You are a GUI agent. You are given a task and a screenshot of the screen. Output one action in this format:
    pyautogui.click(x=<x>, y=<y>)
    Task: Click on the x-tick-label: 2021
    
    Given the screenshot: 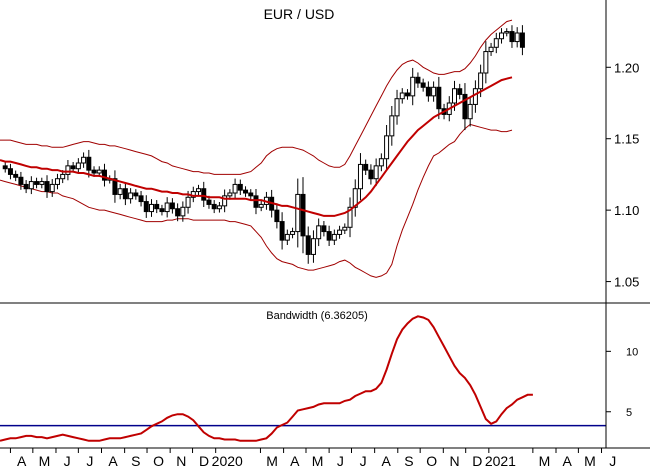 What is the action you would take?
    pyautogui.click(x=500, y=460)
    